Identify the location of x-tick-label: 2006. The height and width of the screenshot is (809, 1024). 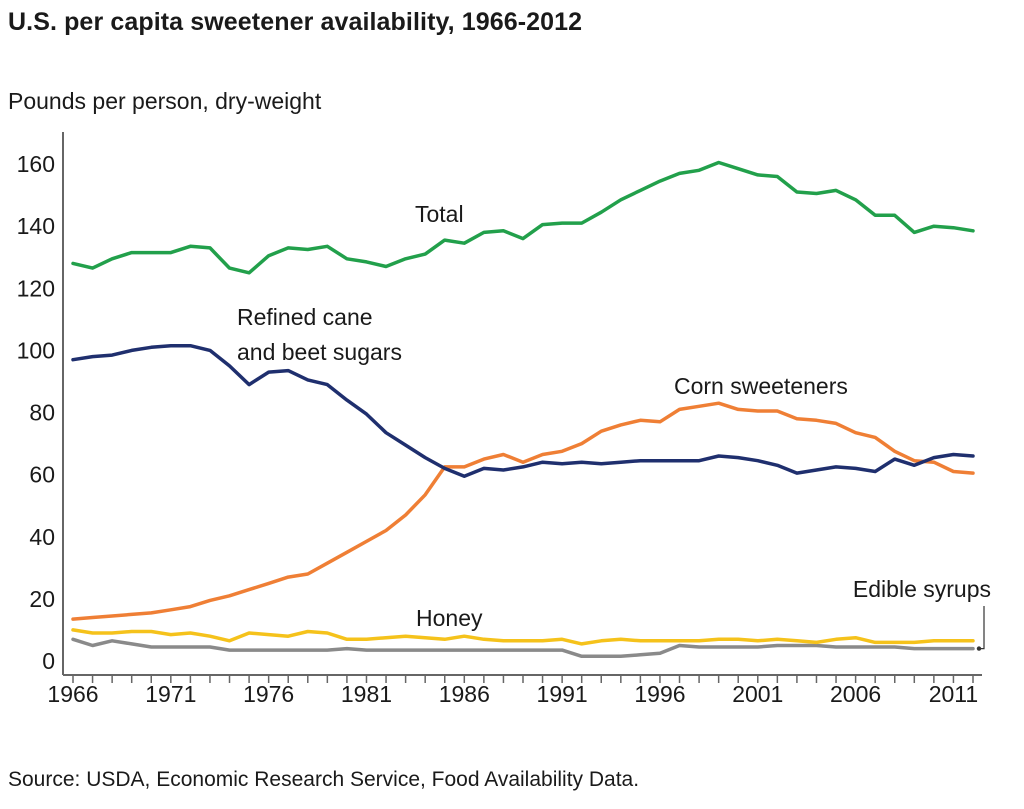
(855, 694).